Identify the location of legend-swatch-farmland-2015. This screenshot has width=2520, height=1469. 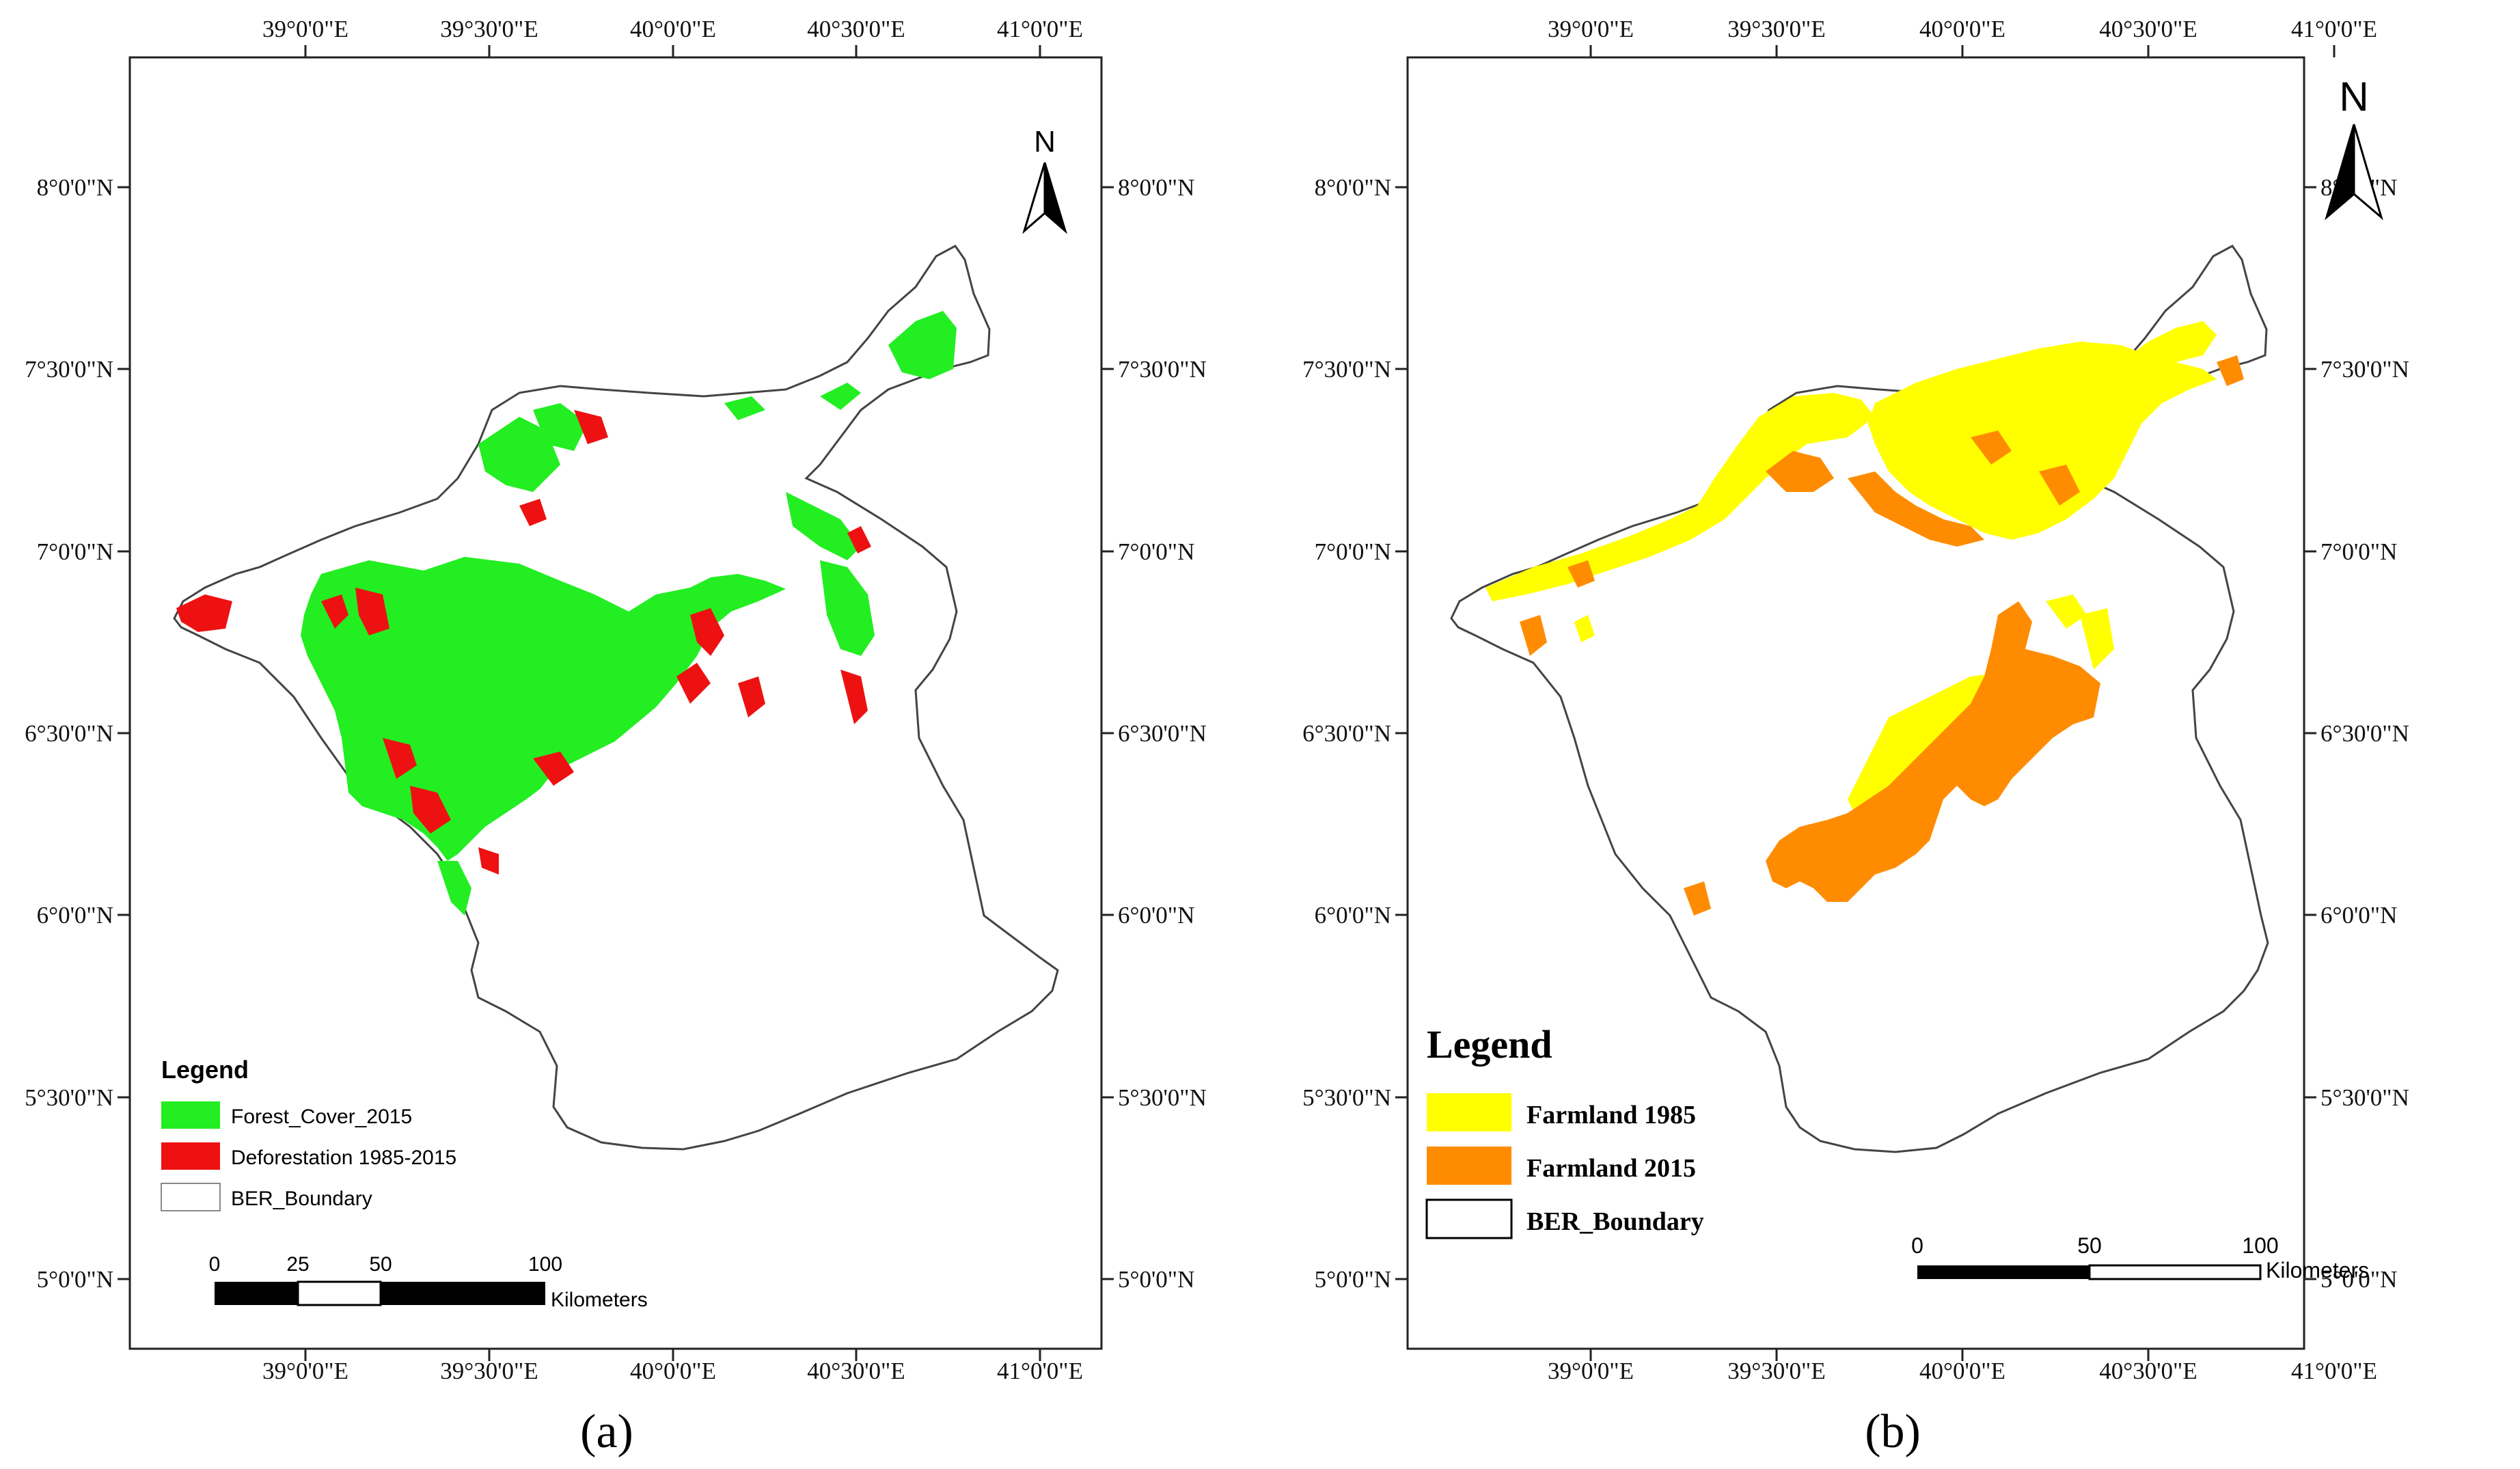
(1469, 1166).